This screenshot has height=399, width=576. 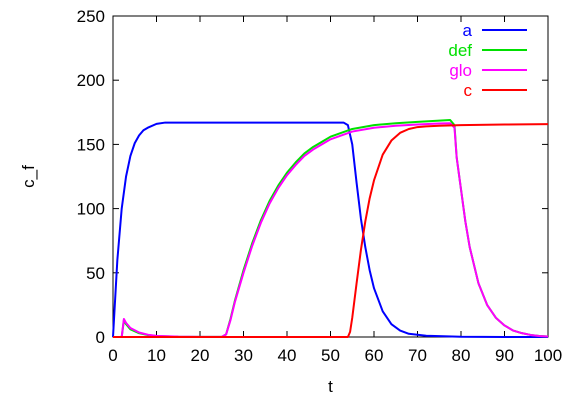 What do you see at coordinates (374, 355) in the screenshot?
I see `x-tick-label: 60` at bounding box center [374, 355].